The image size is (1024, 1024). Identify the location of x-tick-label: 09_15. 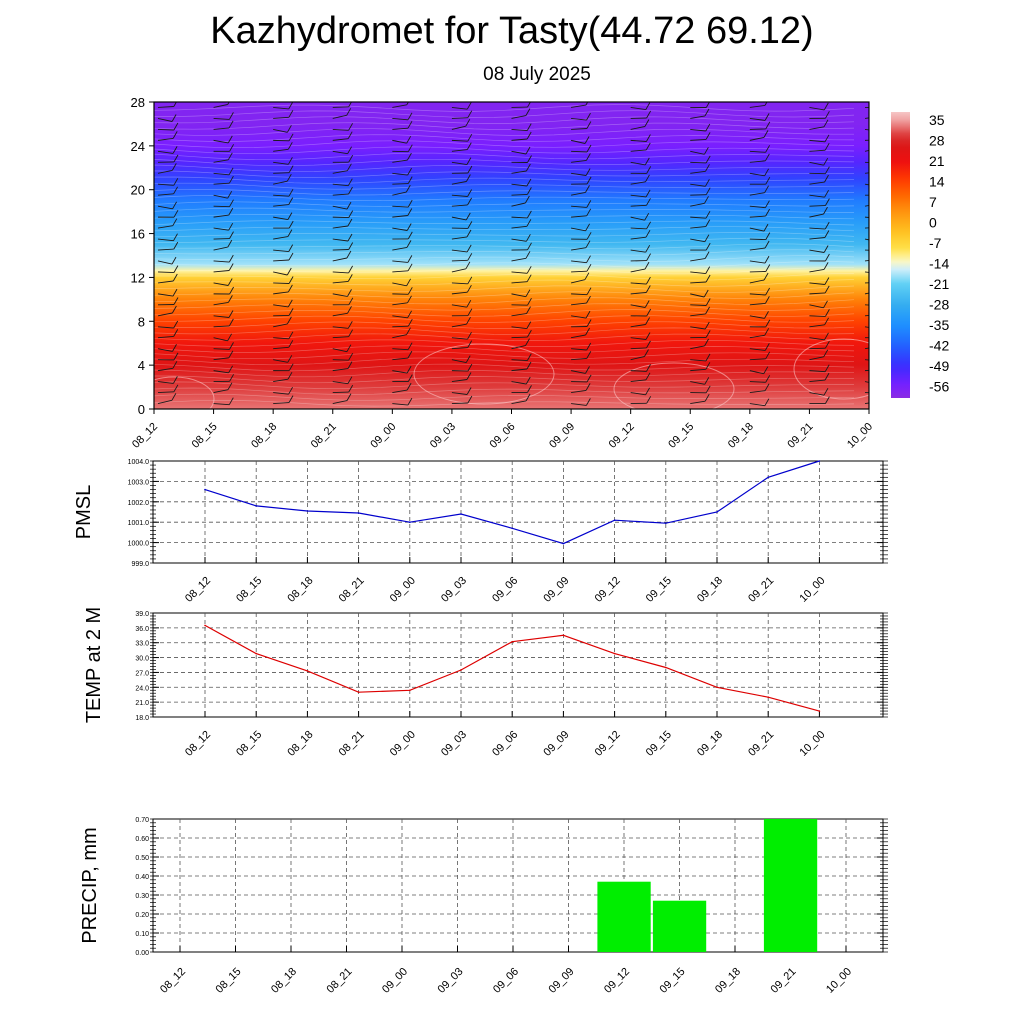
(681, 436).